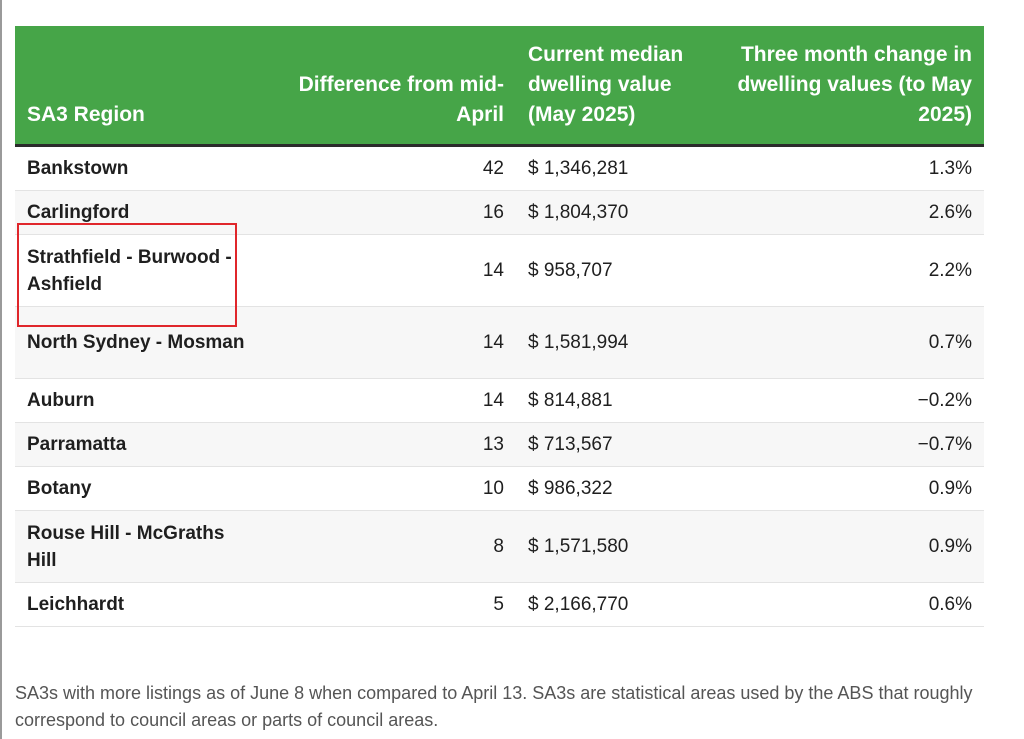  What do you see at coordinates (850, 400) in the screenshot?
I see `cell-change: −0.2%` at bounding box center [850, 400].